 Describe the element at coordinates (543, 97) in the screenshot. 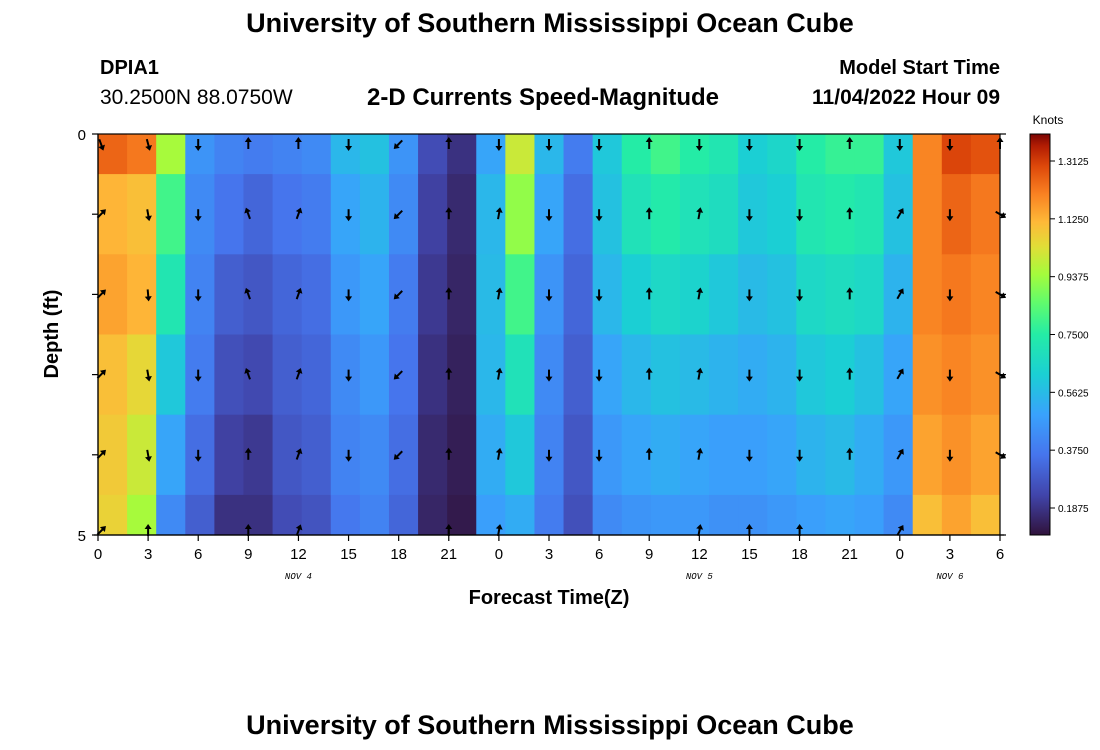

I see `chart-title: 2-D Currents Speed-Magnitude` at that location.